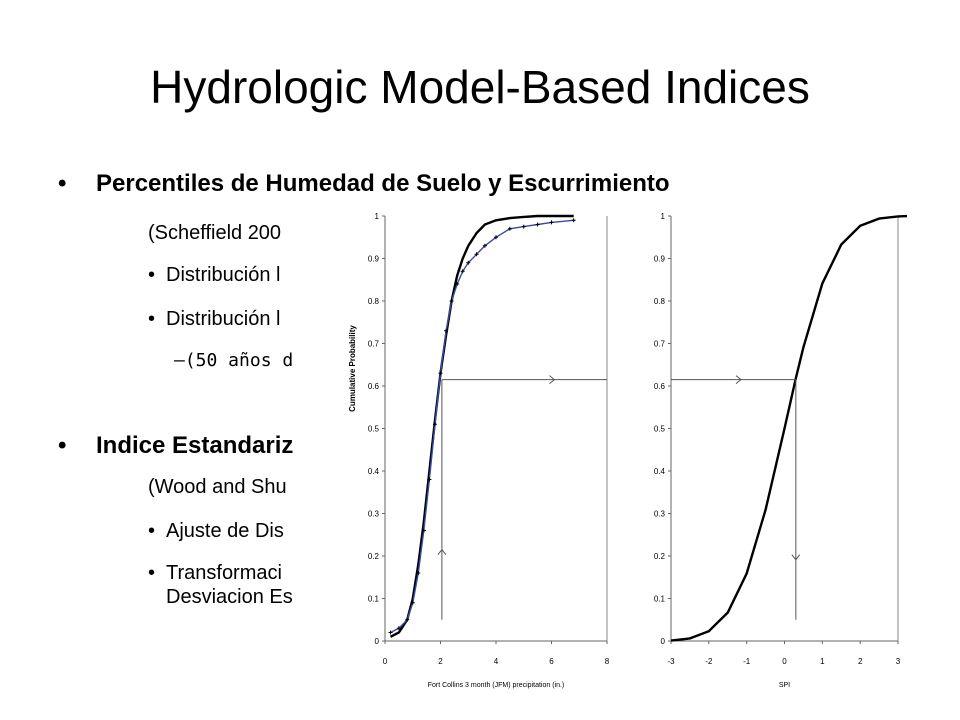  Describe the element at coordinates (195, 445) in the screenshot. I see `bullet-text: Indice Estandariz` at that location.